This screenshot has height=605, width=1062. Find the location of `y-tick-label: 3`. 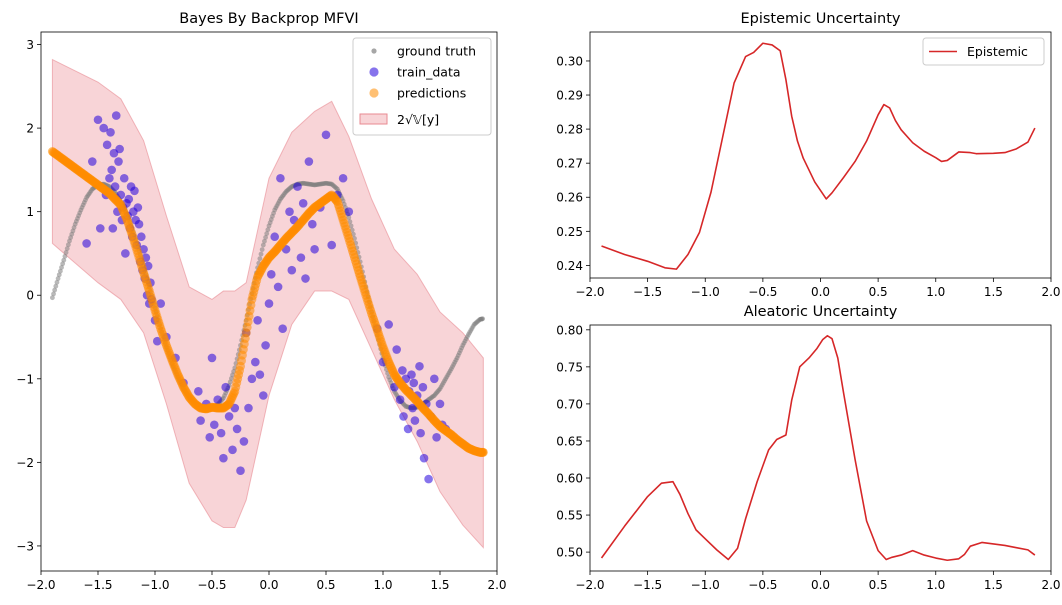

y-tick-label: 3 is located at coordinates (30, 45).